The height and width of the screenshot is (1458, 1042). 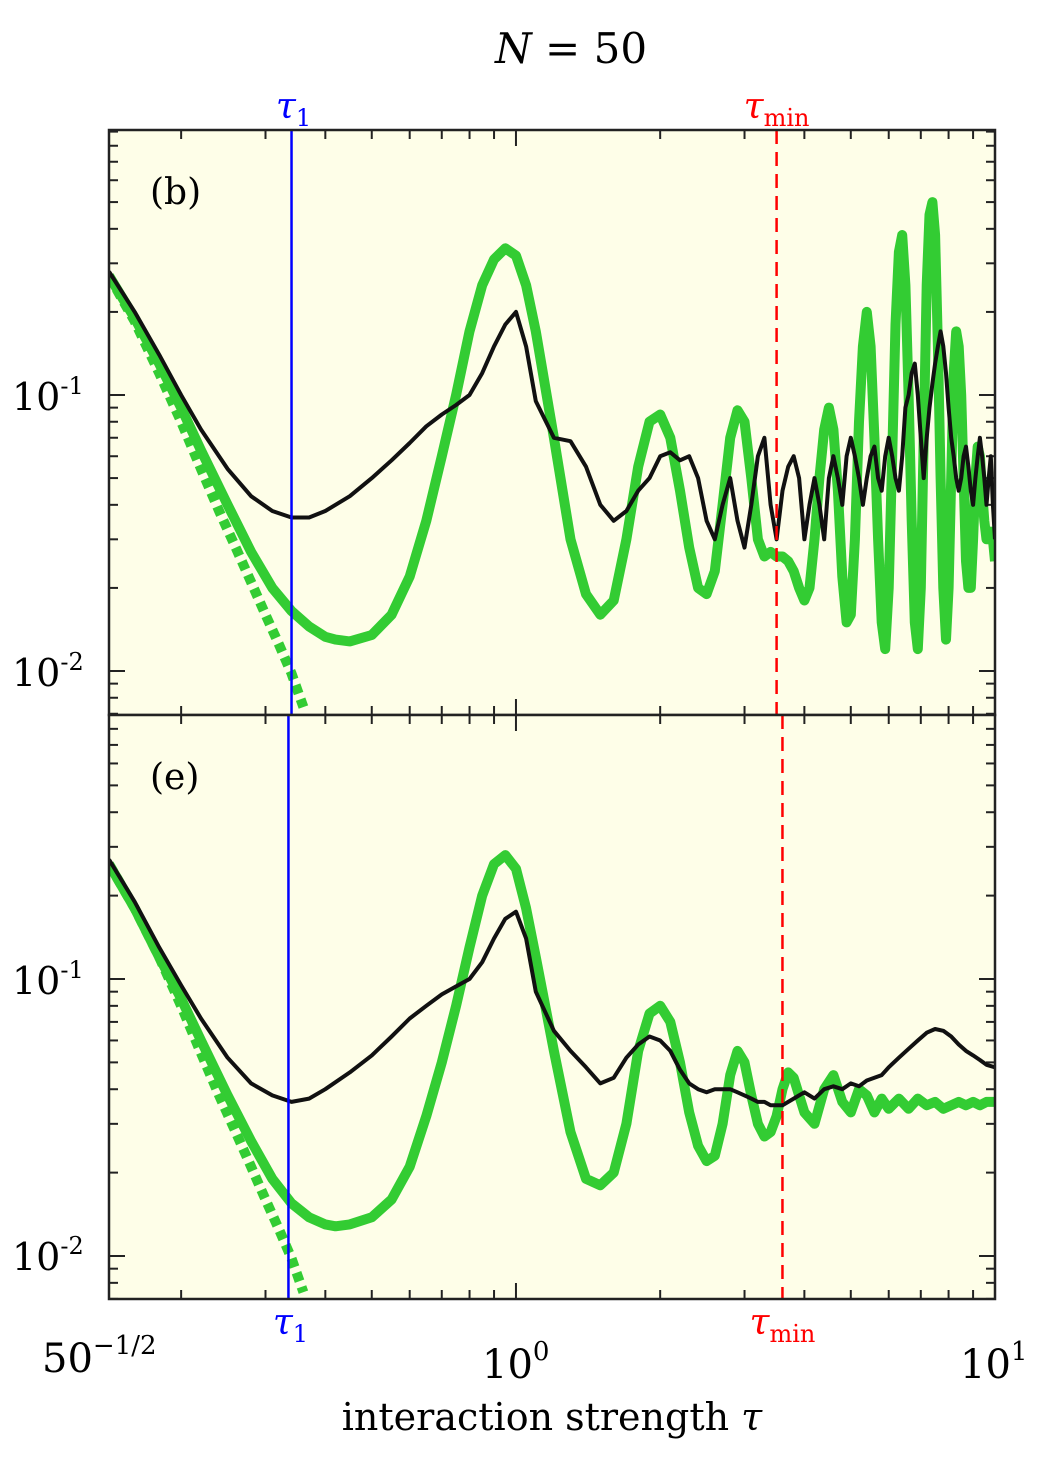 I want to click on panel-label-e: (e), so click(x=174, y=777).